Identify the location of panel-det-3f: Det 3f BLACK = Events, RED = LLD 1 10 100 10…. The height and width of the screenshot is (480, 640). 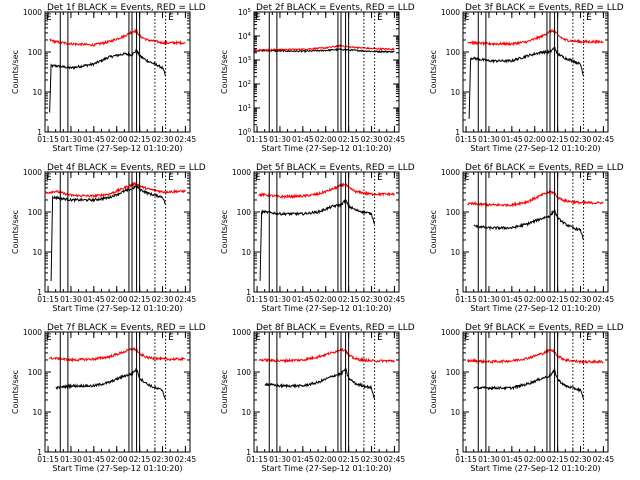
(526, 78).